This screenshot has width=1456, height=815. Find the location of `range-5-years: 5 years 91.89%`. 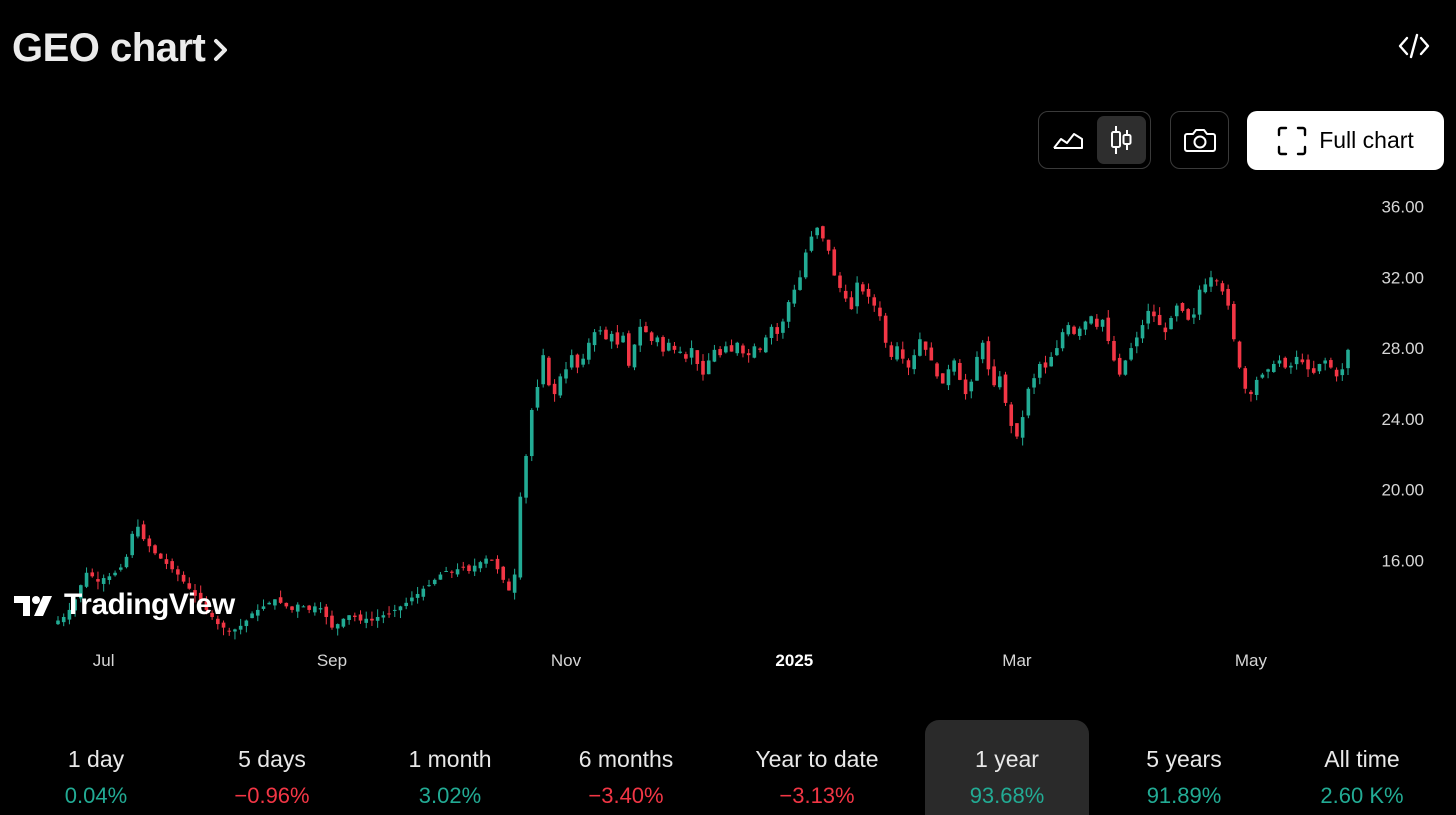

range-5-years: 5 years 91.89% is located at coordinates (1184, 767).